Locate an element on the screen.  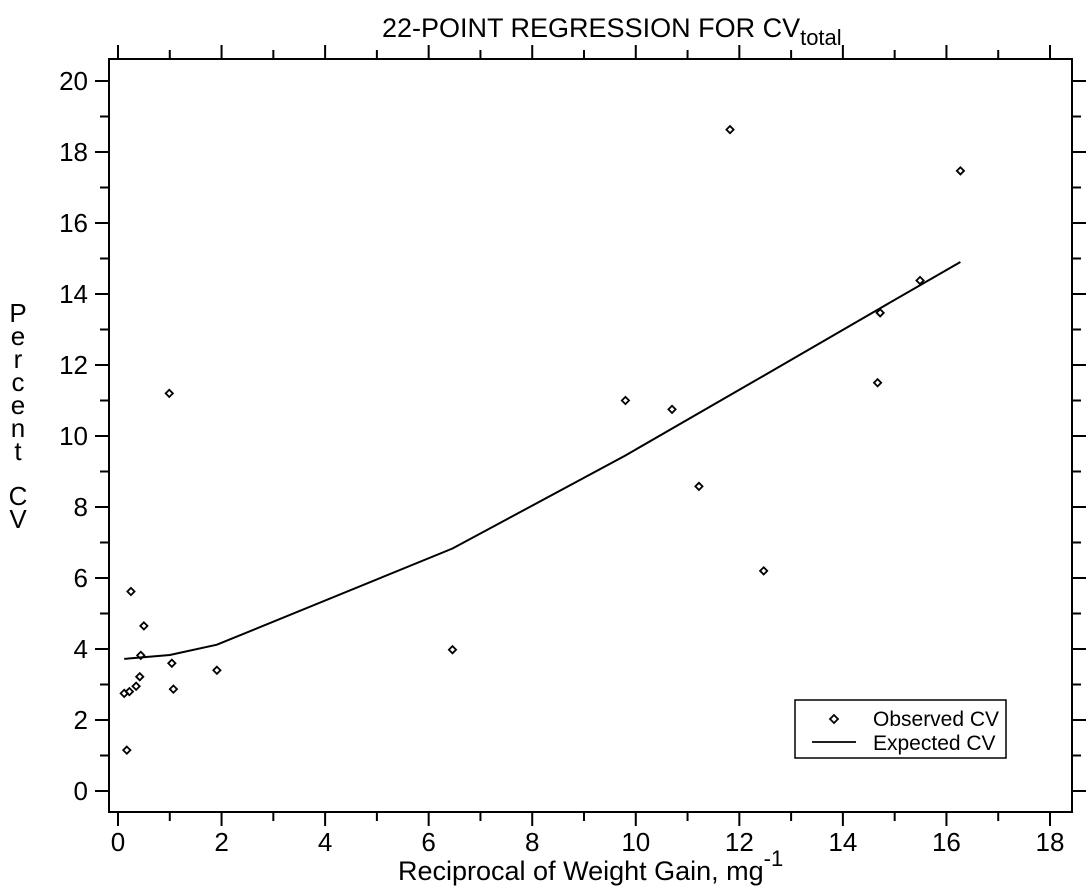
y-tick-label: 10 is located at coordinates (73, 436).